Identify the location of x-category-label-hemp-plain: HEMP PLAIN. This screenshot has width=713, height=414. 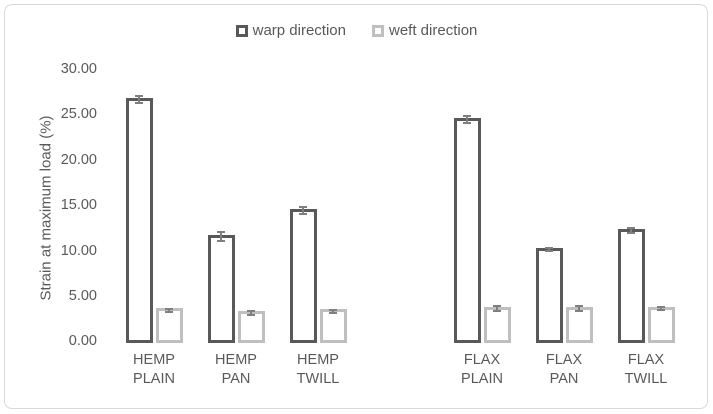
(154, 369).